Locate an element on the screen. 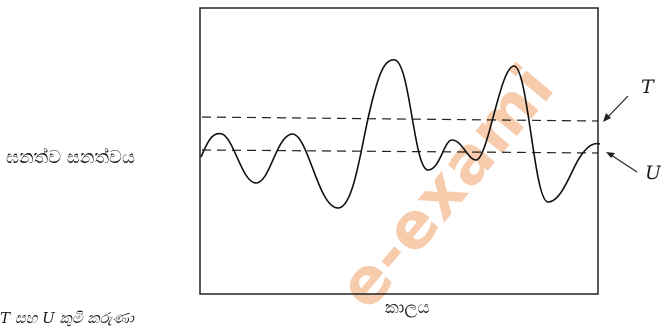  U-pointer-arrowhead is located at coordinates (610, 155).